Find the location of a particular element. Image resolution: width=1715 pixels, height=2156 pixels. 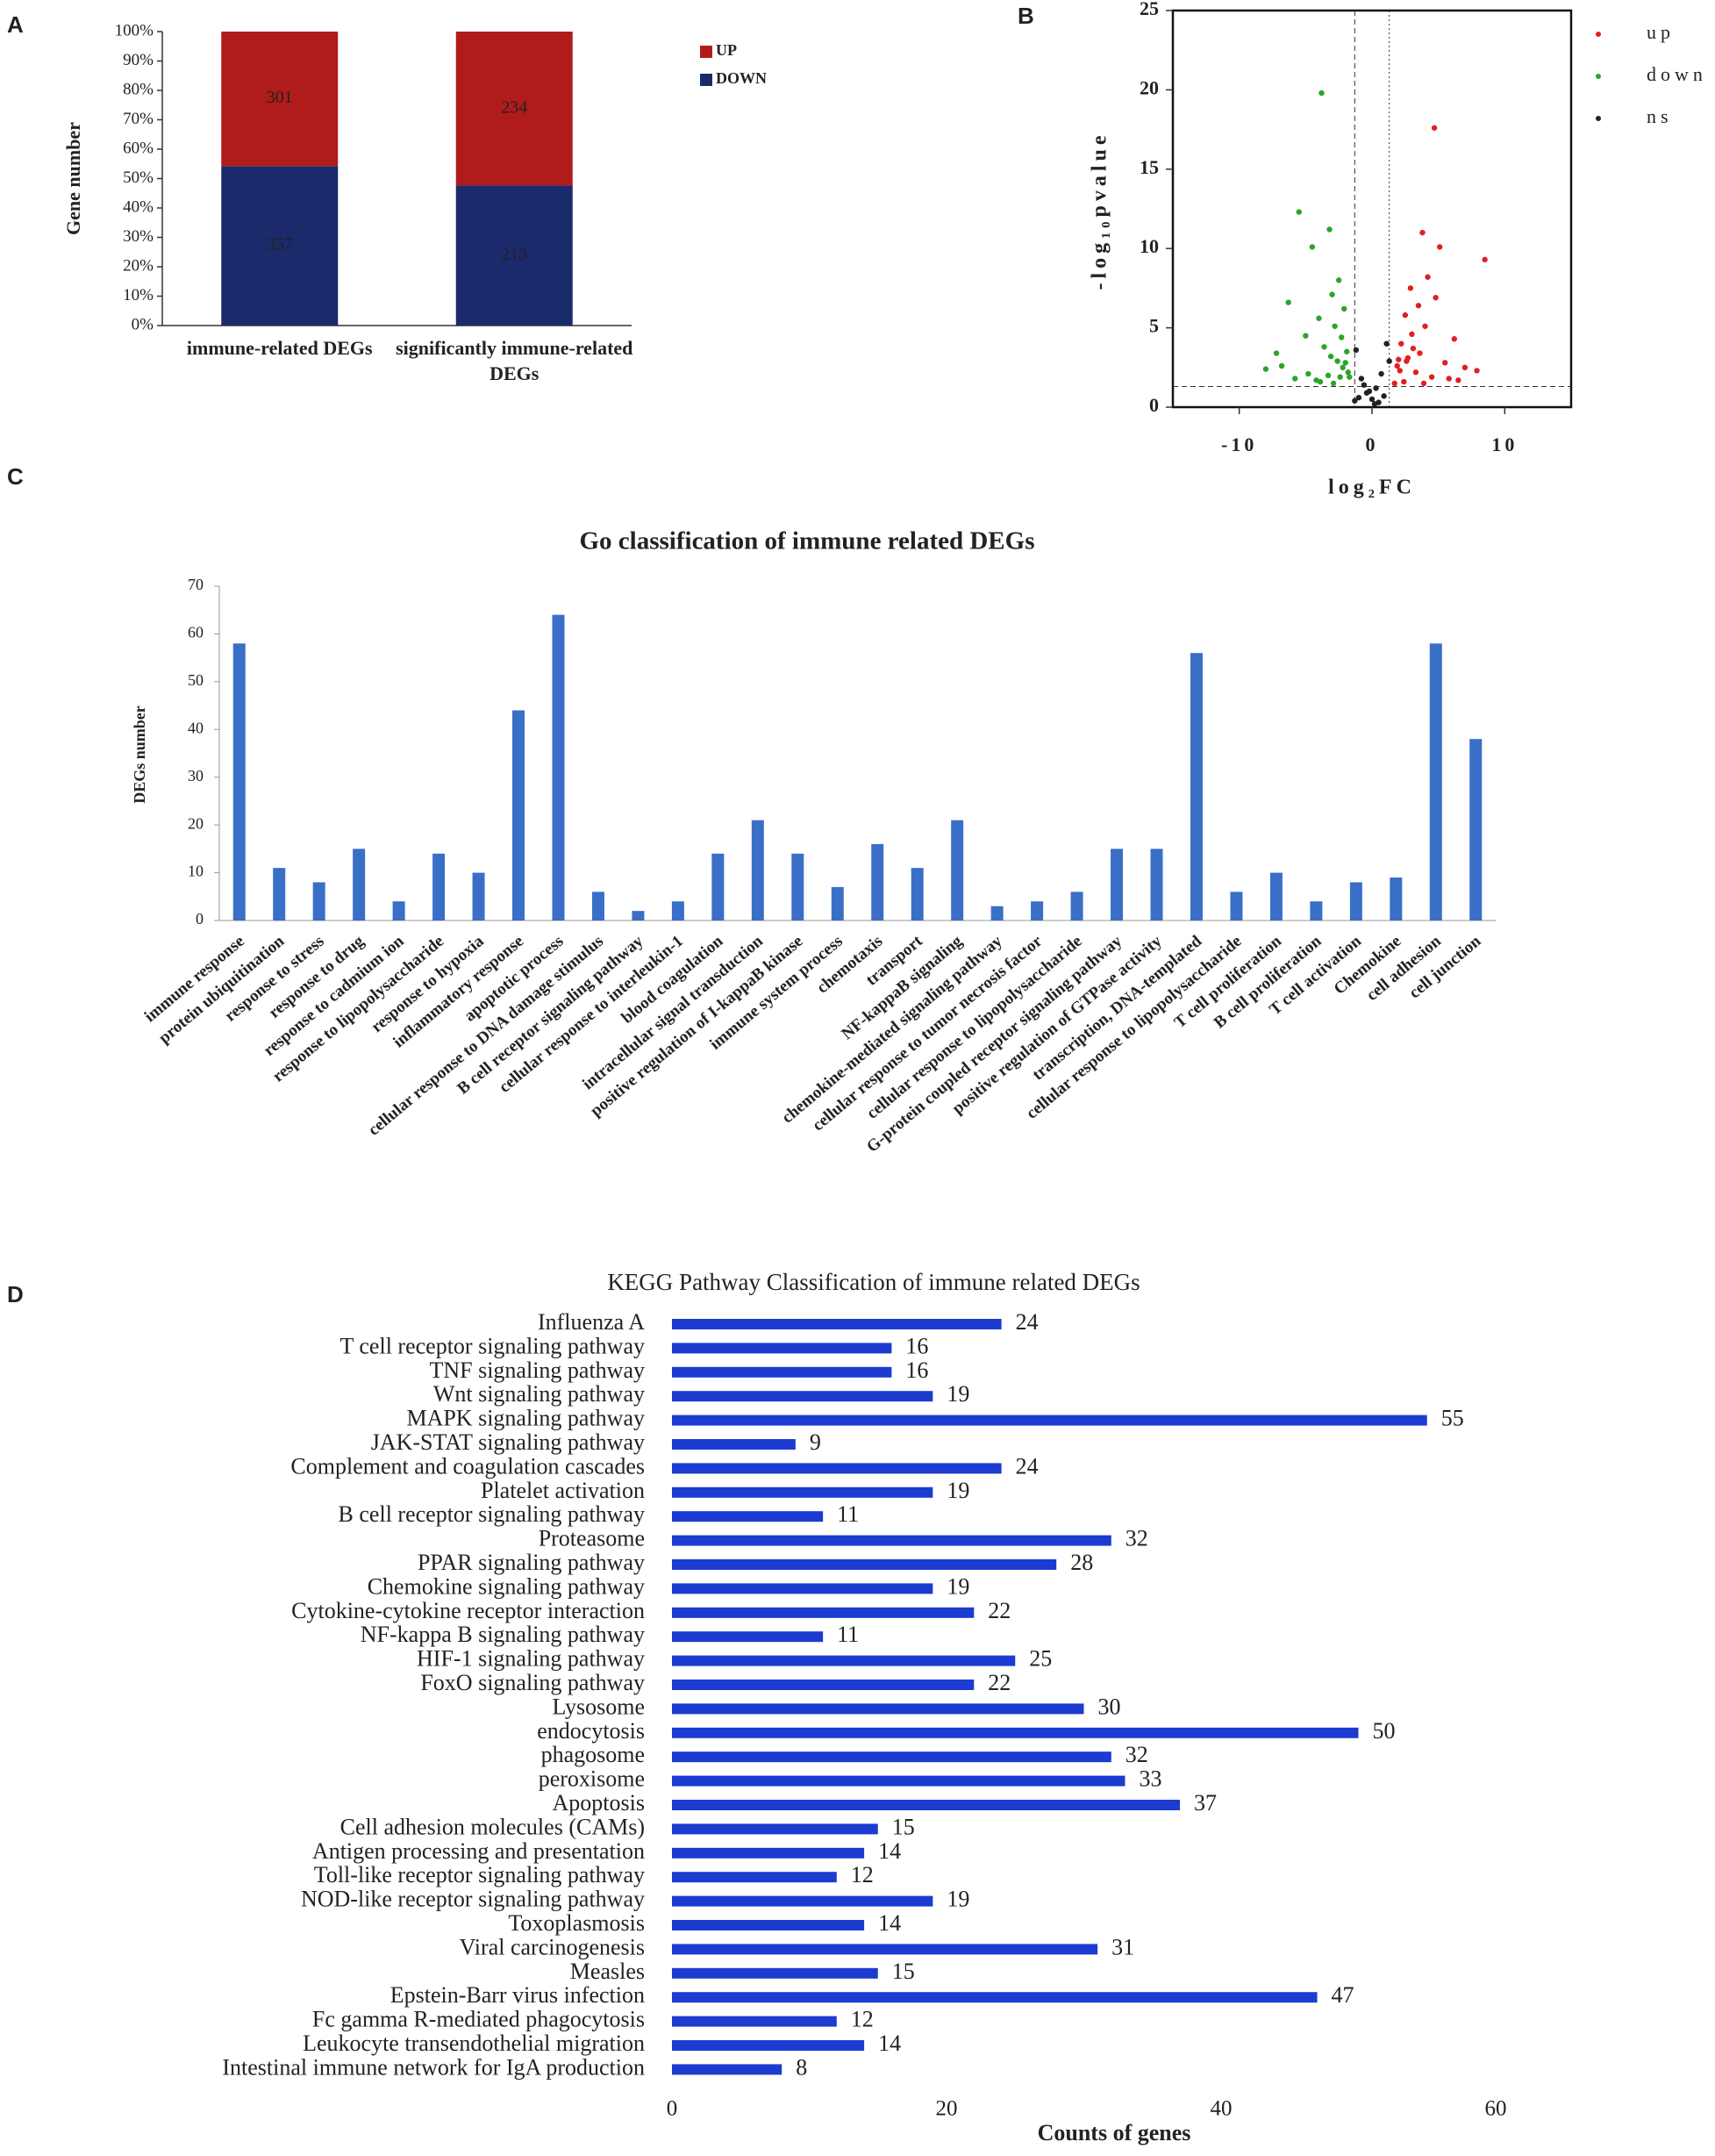

value-label: 8 is located at coordinates (802, 2067).